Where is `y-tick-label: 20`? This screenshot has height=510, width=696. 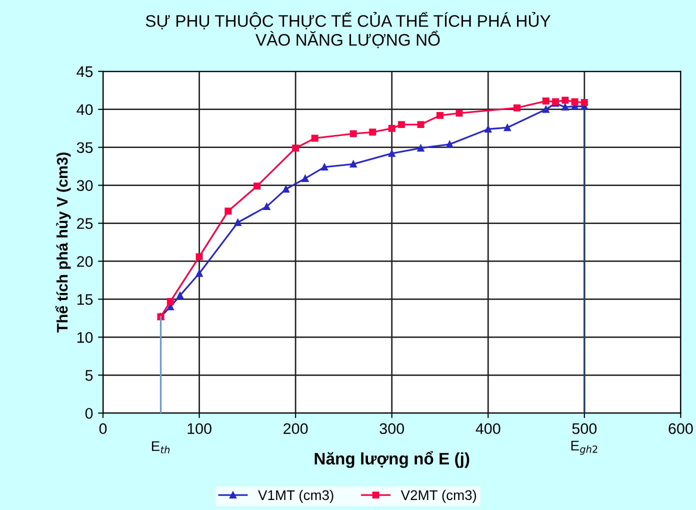 y-tick-label: 20 is located at coordinates (85, 261).